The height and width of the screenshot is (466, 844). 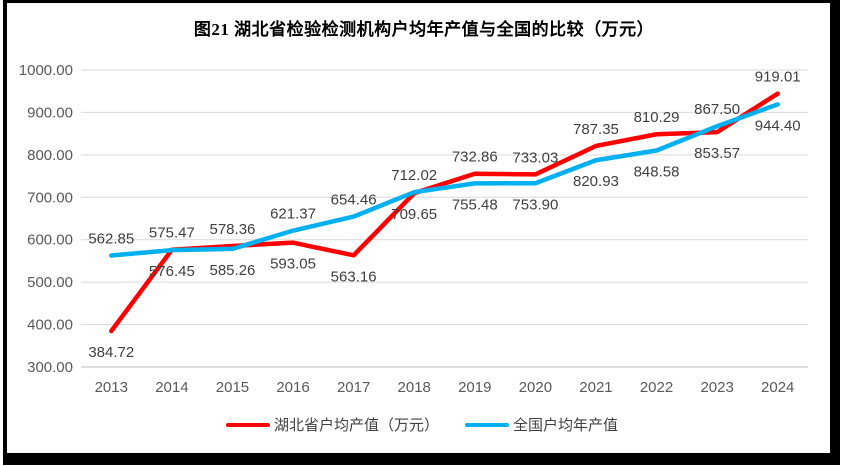 I want to click on x-axis-tick-label: 2016, so click(x=292, y=387).